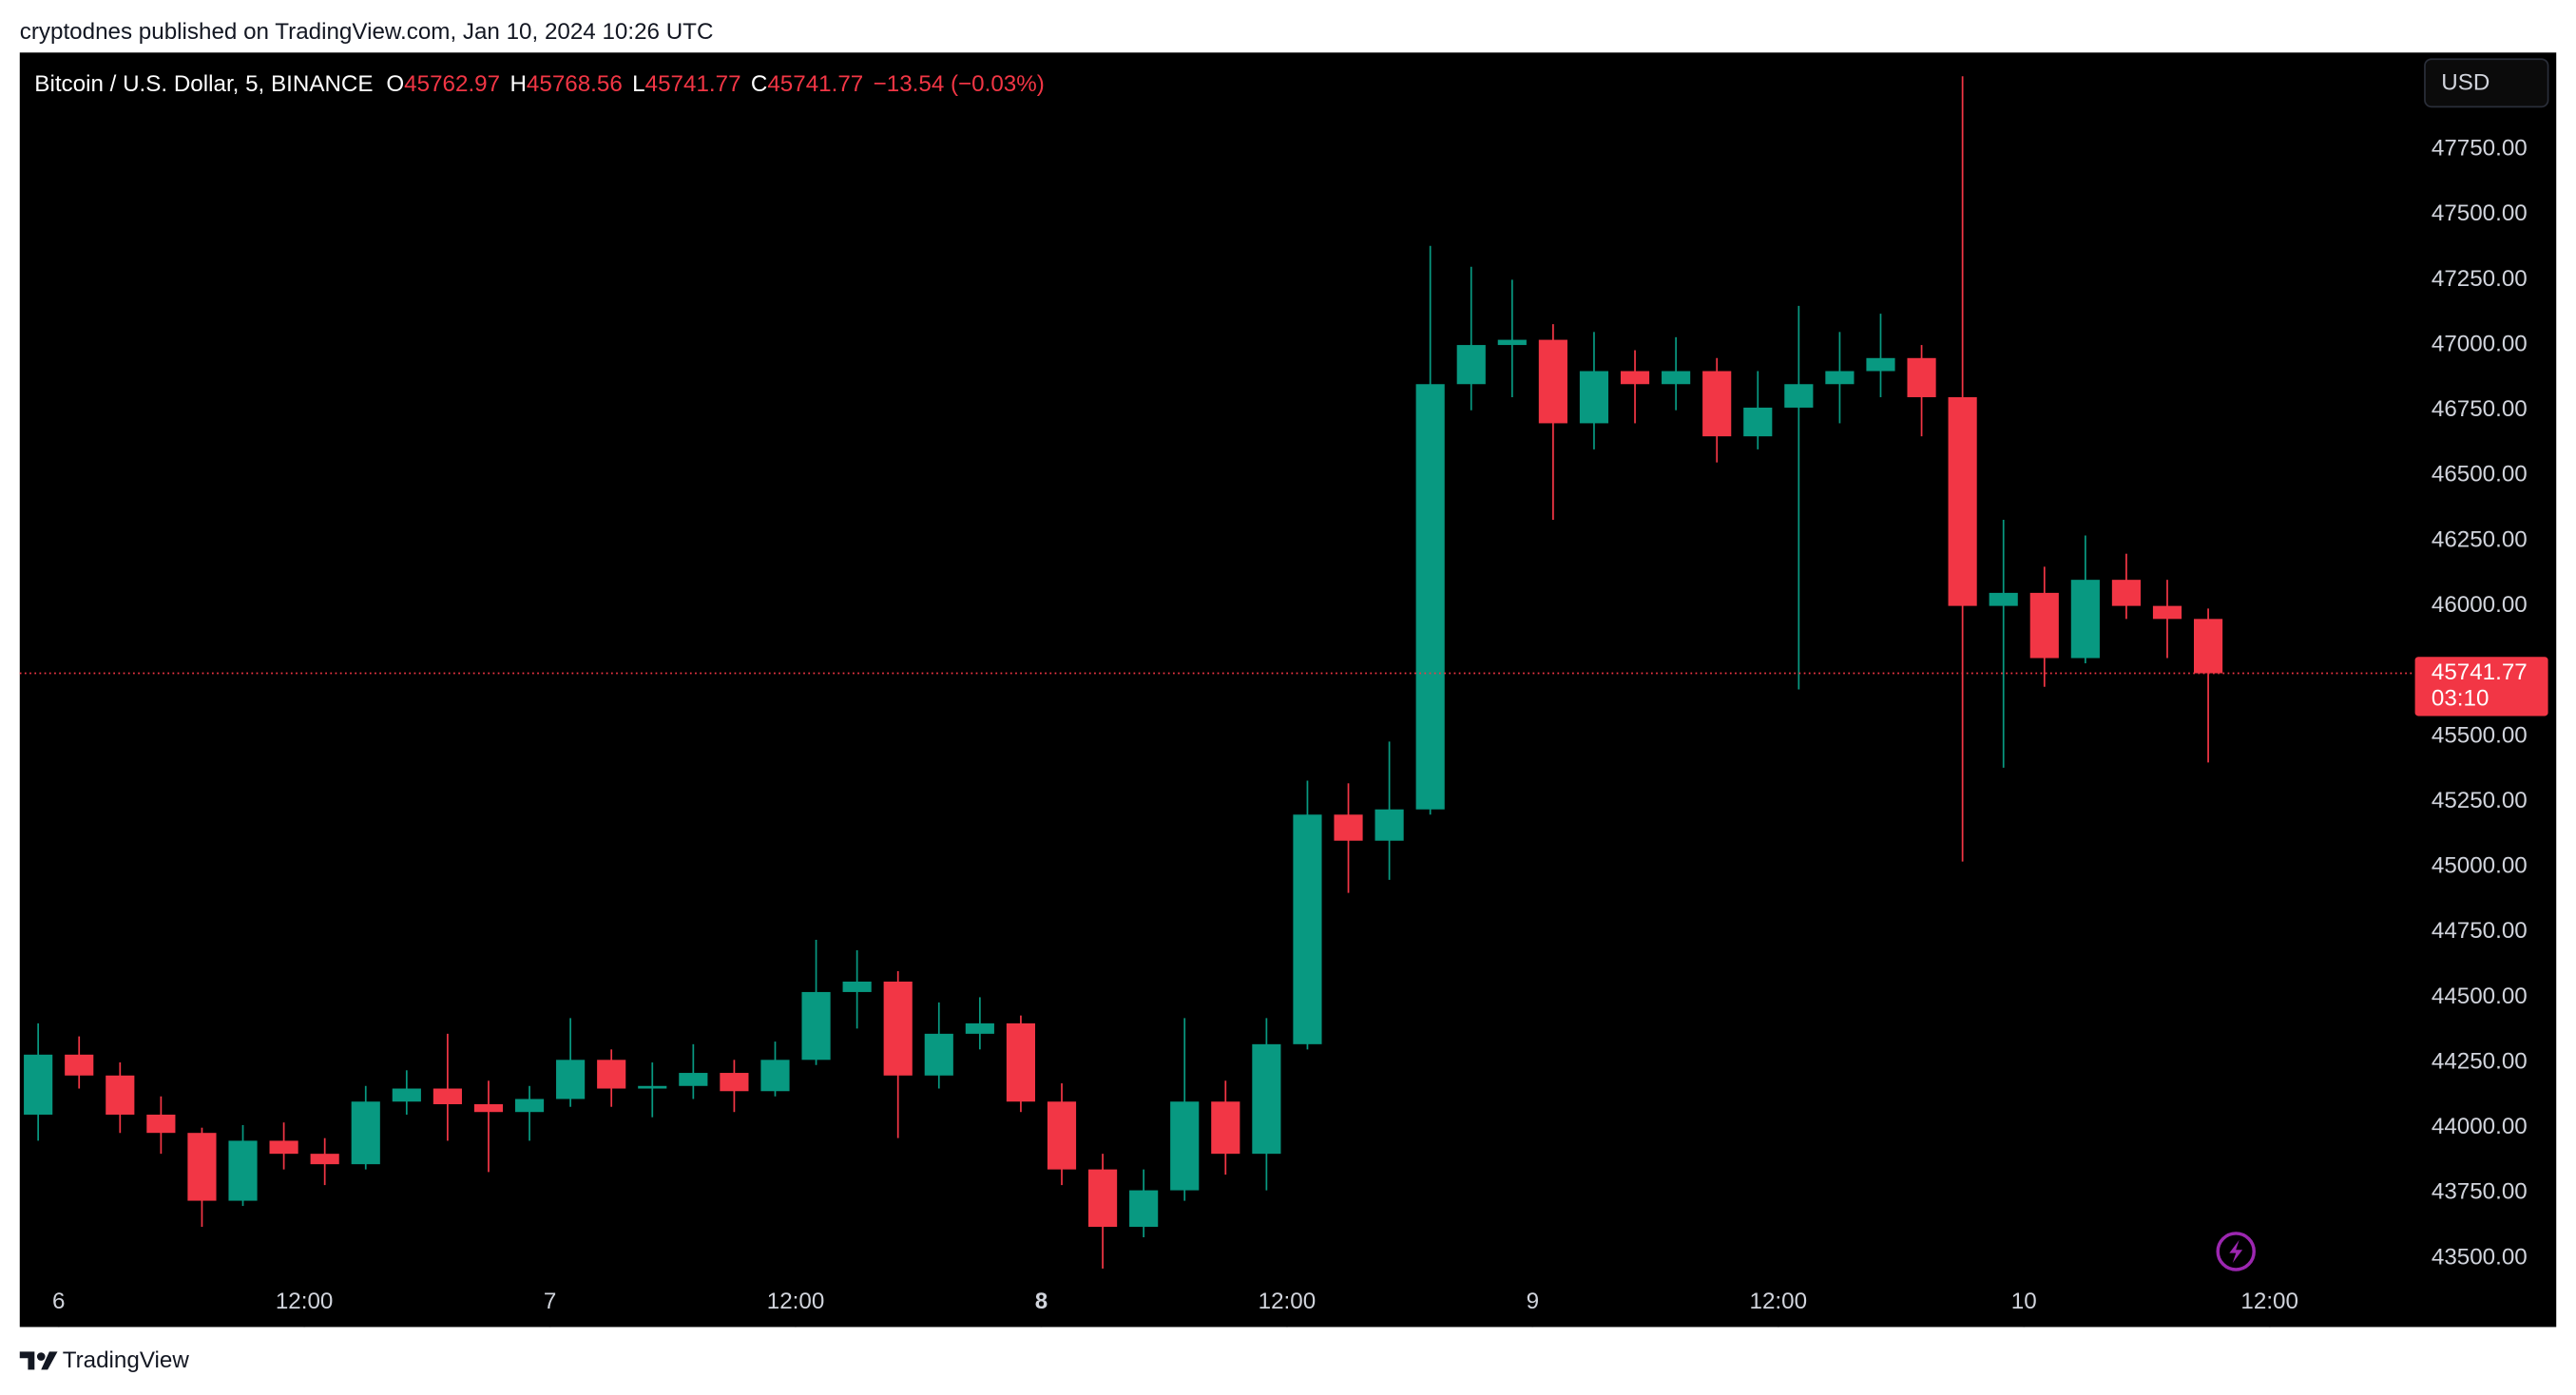  What do you see at coordinates (2480, 931) in the screenshot?
I see `y-tick-label: 44750.00` at bounding box center [2480, 931].